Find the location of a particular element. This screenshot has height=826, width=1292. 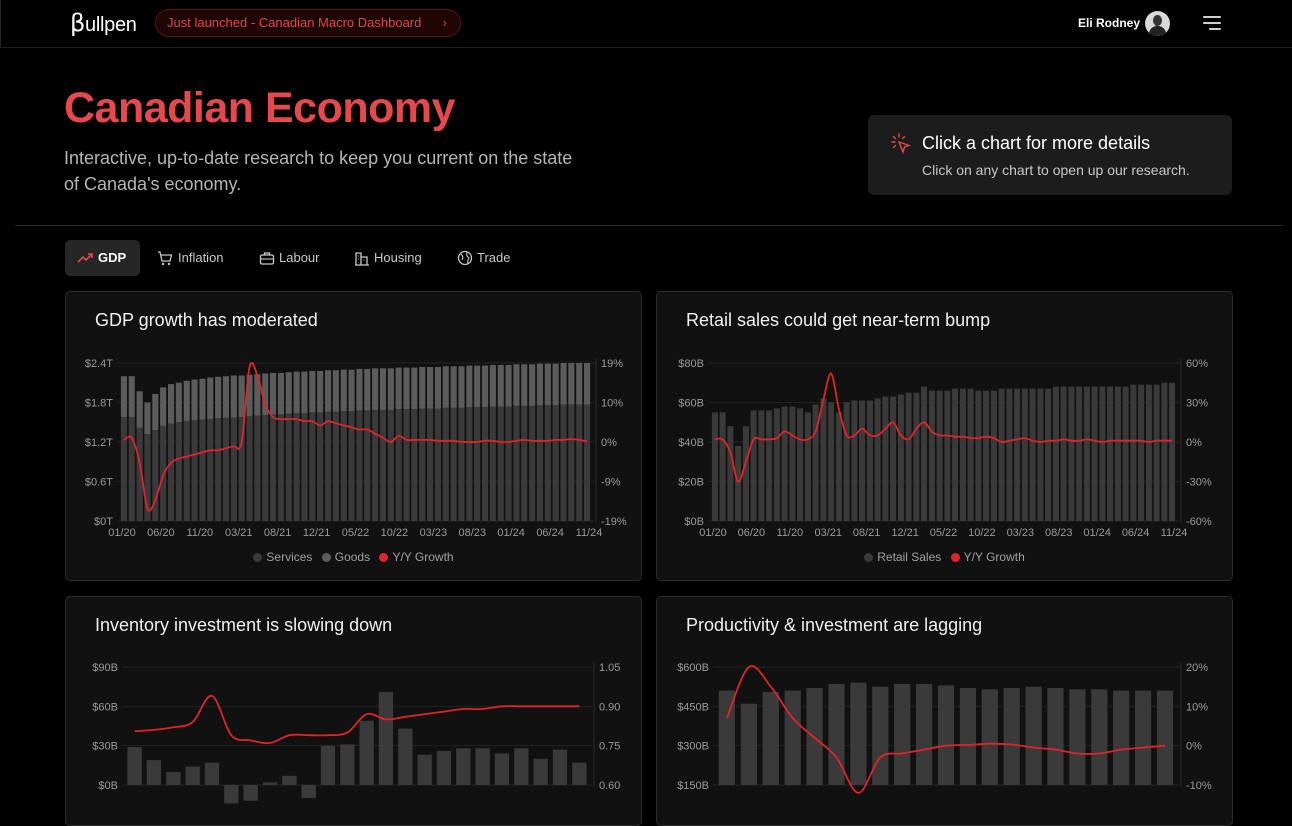

avatar-head-shape is located at coordinates (1157, 20).